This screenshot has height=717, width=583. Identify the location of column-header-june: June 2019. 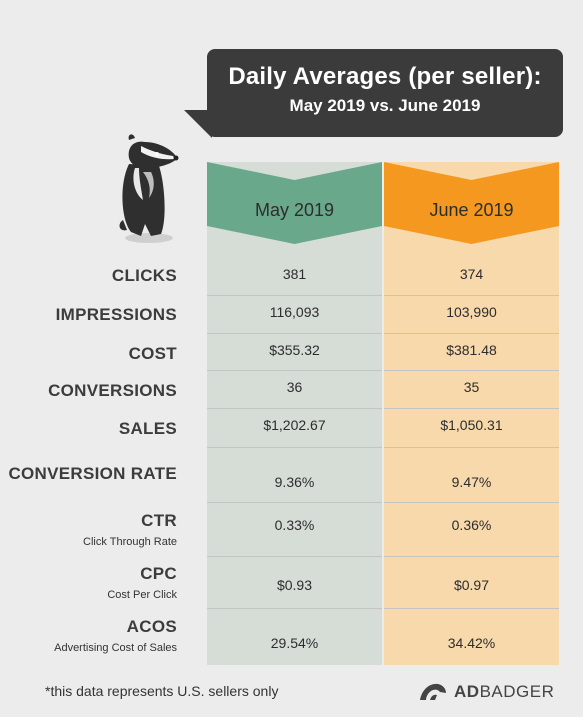
(471, 203).